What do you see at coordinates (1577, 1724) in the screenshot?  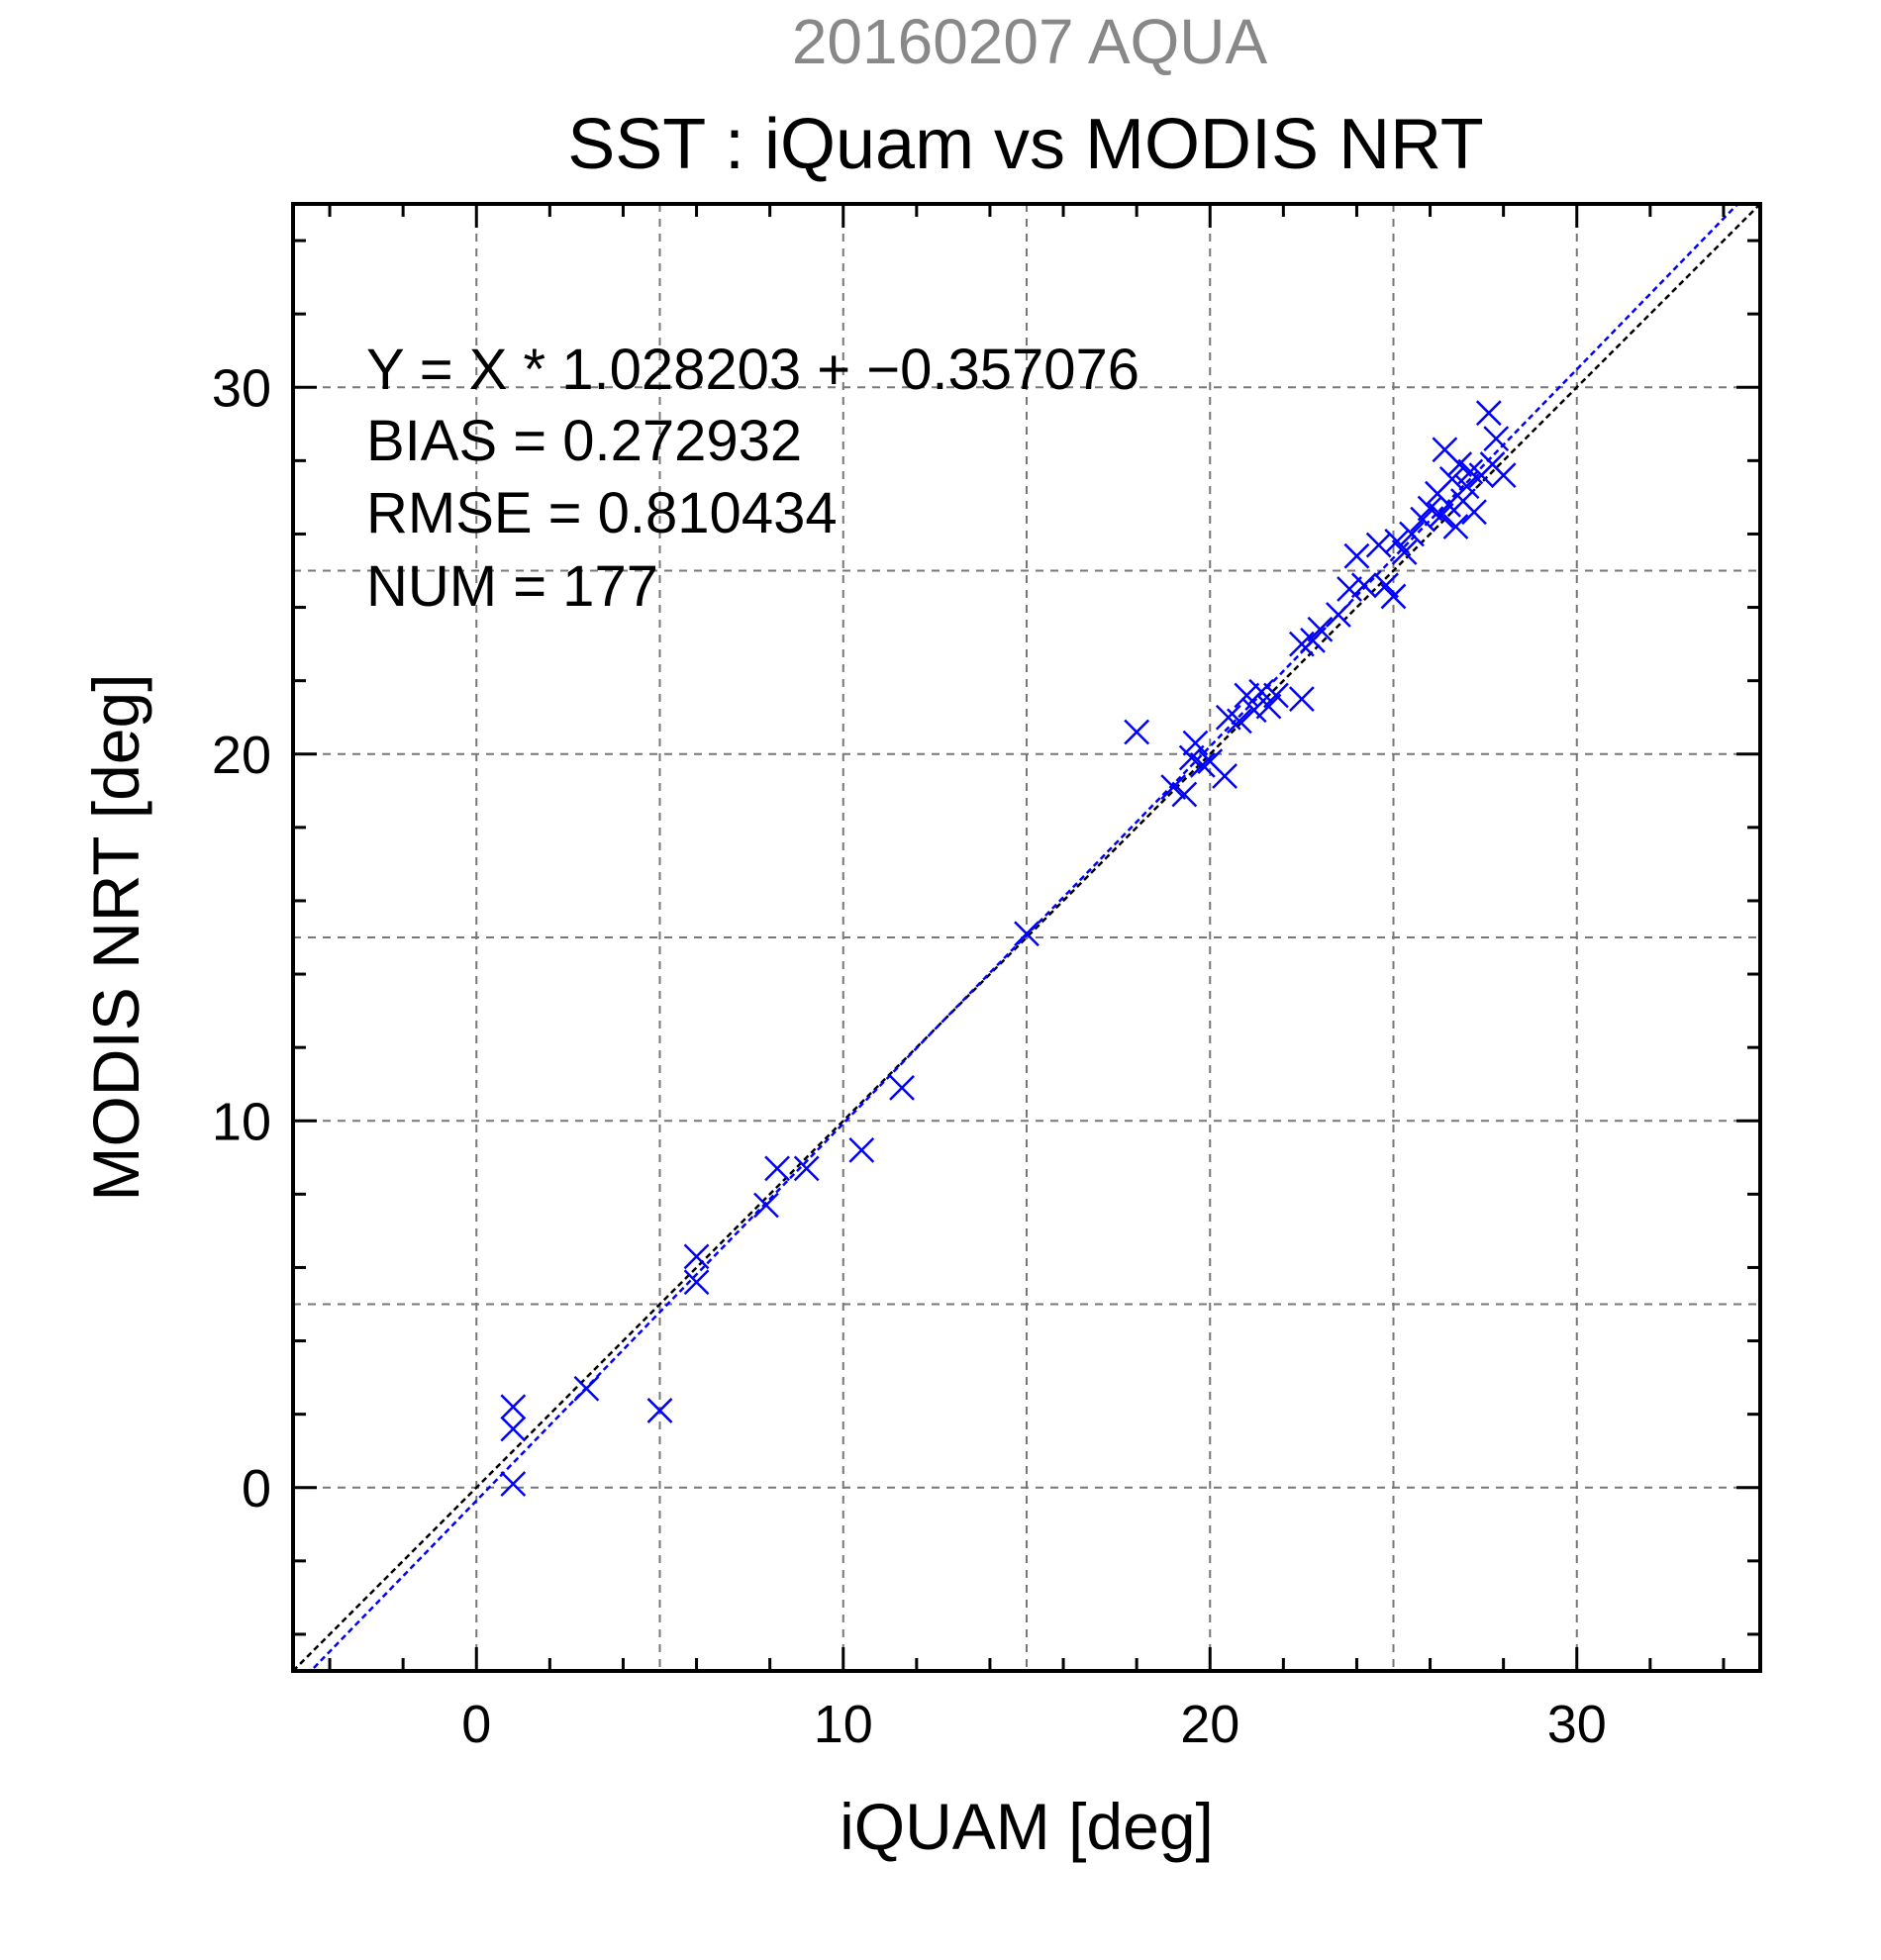 I see `x-tick-label: 30` at bounding box center [1577, 1724].